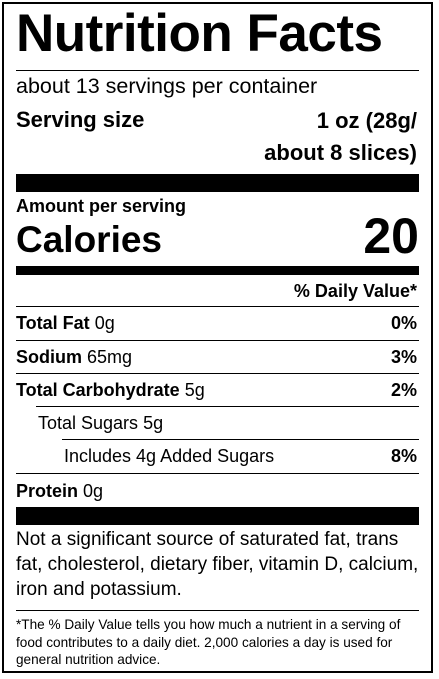  I want to click on nutrient-row-added-sugars: Includes 4g Added Sugars 8%, so click(241, 456).